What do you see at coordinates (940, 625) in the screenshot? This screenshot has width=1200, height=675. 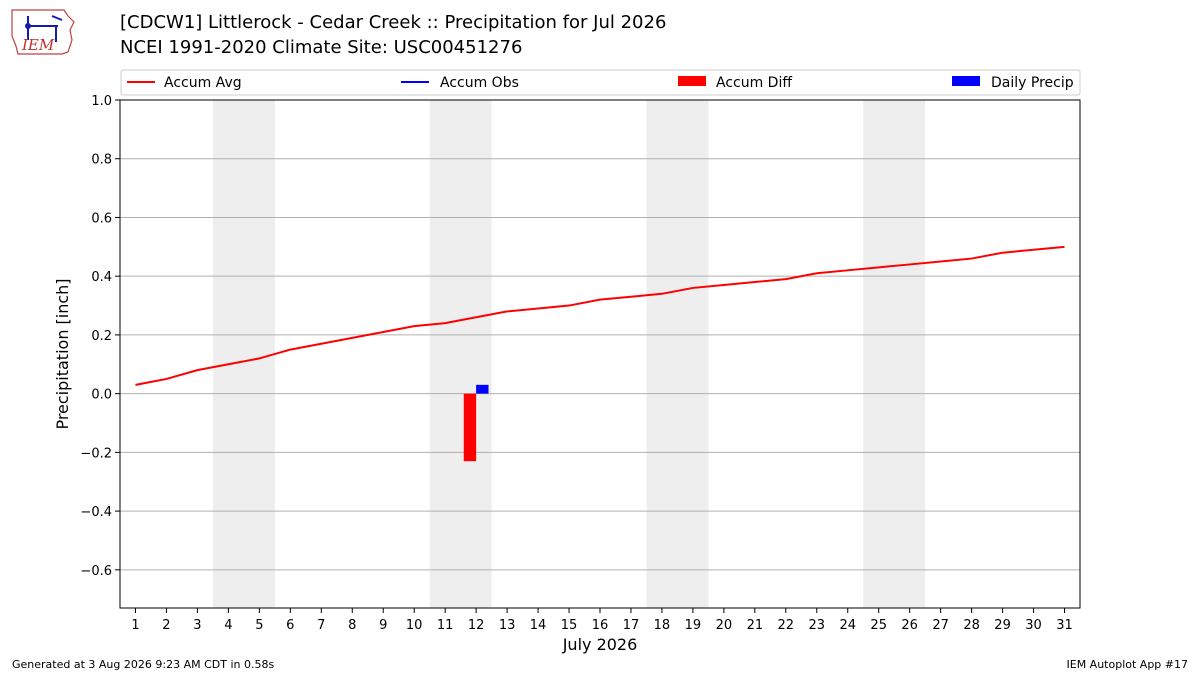 I see `x-tick-label: 27` at bounding box center [940, 625].